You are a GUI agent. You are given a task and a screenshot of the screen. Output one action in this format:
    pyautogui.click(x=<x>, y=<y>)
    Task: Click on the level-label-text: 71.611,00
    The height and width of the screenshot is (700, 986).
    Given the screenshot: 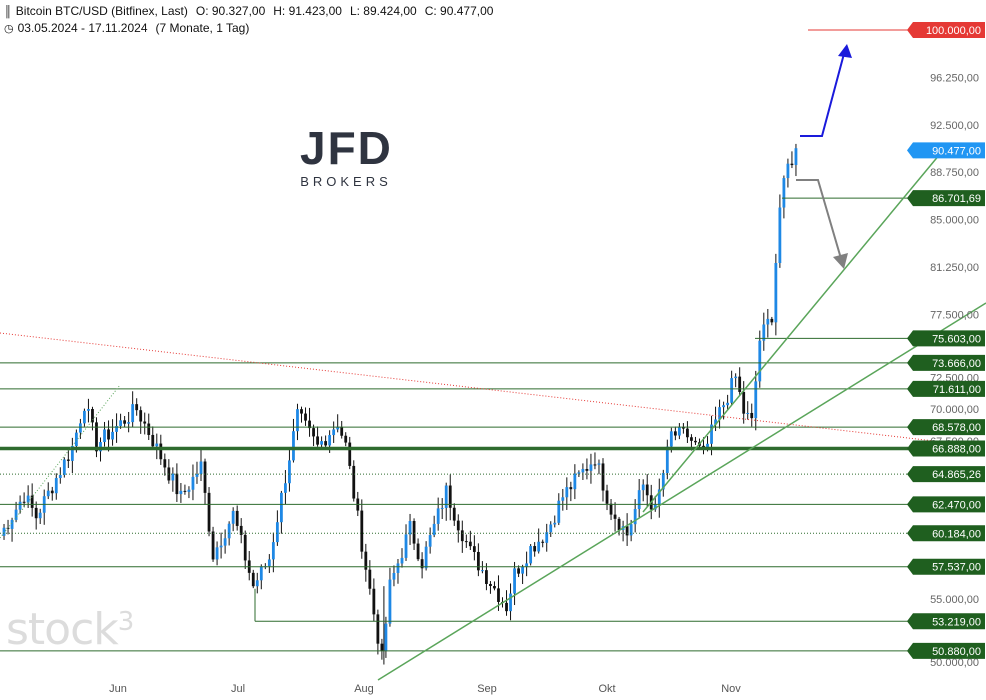 What is the action you would take?
    pyautogui.click(x=957, y=390)
    